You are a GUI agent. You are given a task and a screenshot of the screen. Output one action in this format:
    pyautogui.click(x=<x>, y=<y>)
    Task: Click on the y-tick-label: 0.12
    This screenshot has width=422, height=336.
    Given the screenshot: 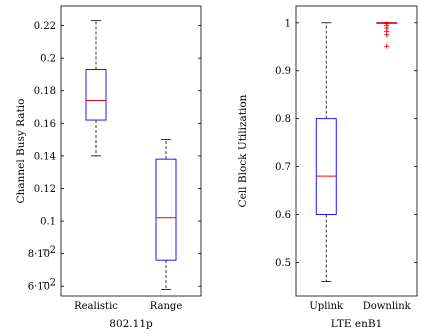 What is the action you would take?
    pyautogui.click(x=45, y=189)
    